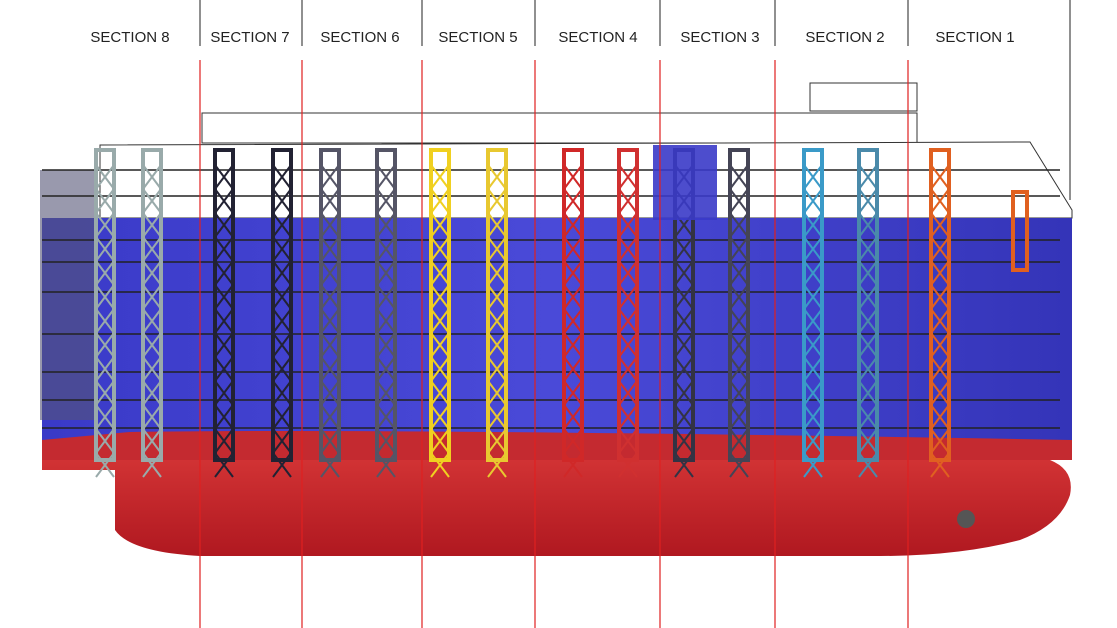 The image size is (1117, 628). Describe the element at coordinates (559, 128) in the screenshot. I see `upper-deck` at that location.